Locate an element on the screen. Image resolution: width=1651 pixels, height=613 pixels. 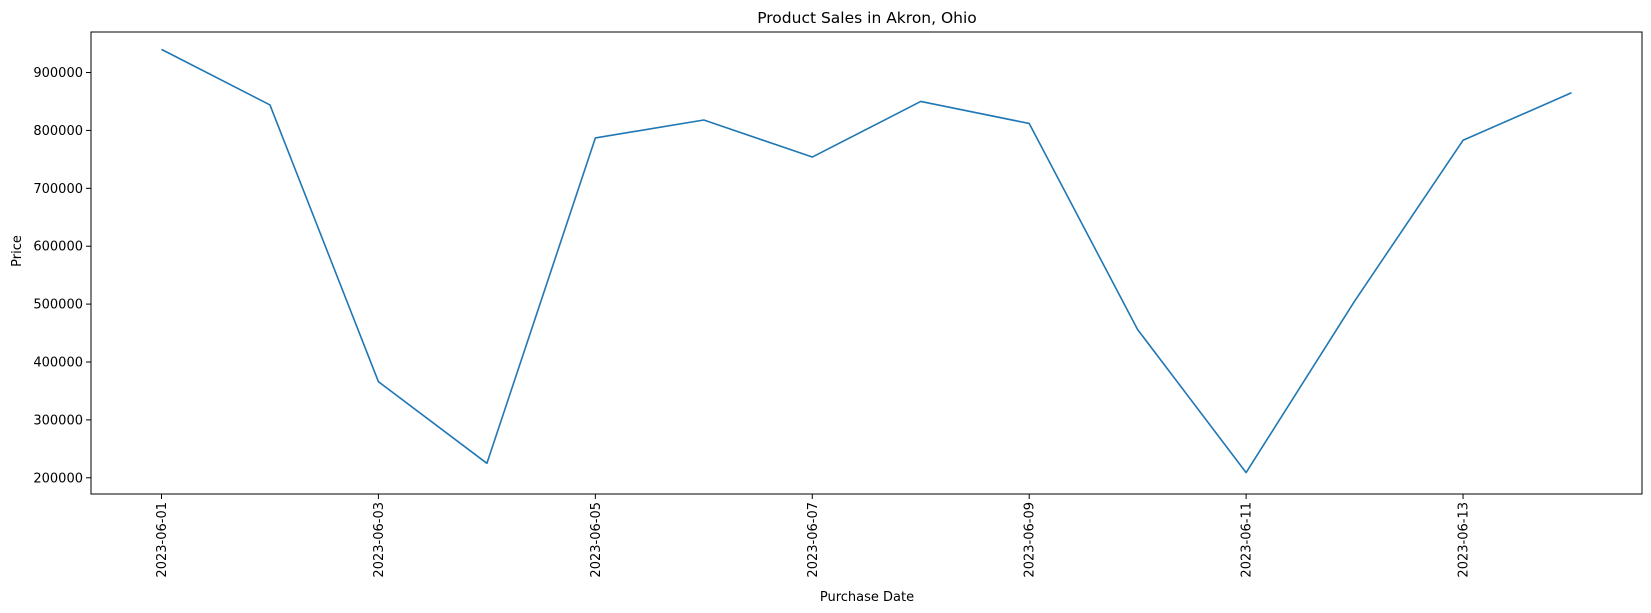
y-tick-label: 300000 is located at coordinates (58, 420).